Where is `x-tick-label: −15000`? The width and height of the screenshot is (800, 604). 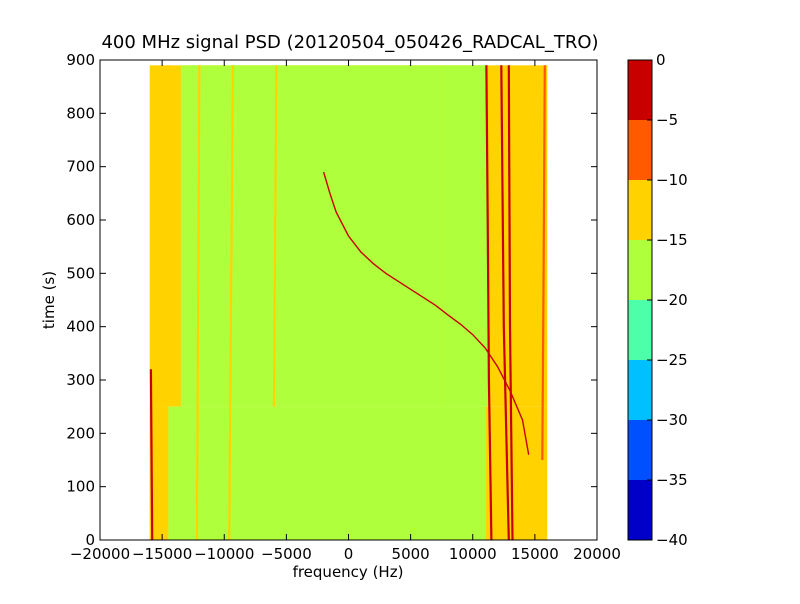 x-tick-label: −15000 is located at coordinates (162, 554).